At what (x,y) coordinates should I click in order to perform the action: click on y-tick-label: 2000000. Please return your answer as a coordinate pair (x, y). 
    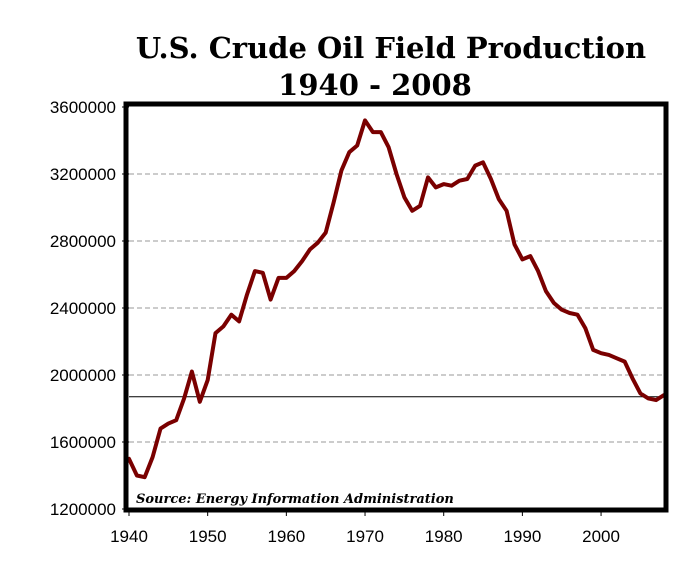
    Looking at the image, I should click on (83, 375).